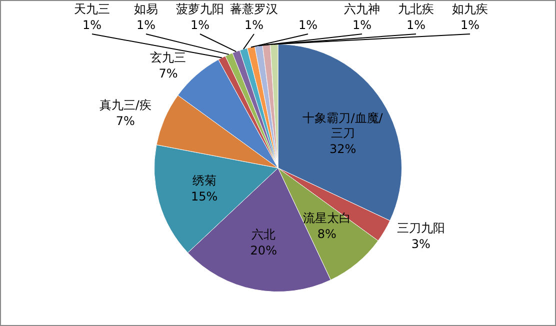 This screenshot has height=326, width=556. What do you see at coordinates (470, 9) in the screenshot?
I see `slice-label: 如九疾` at bounding box center [470, 9].